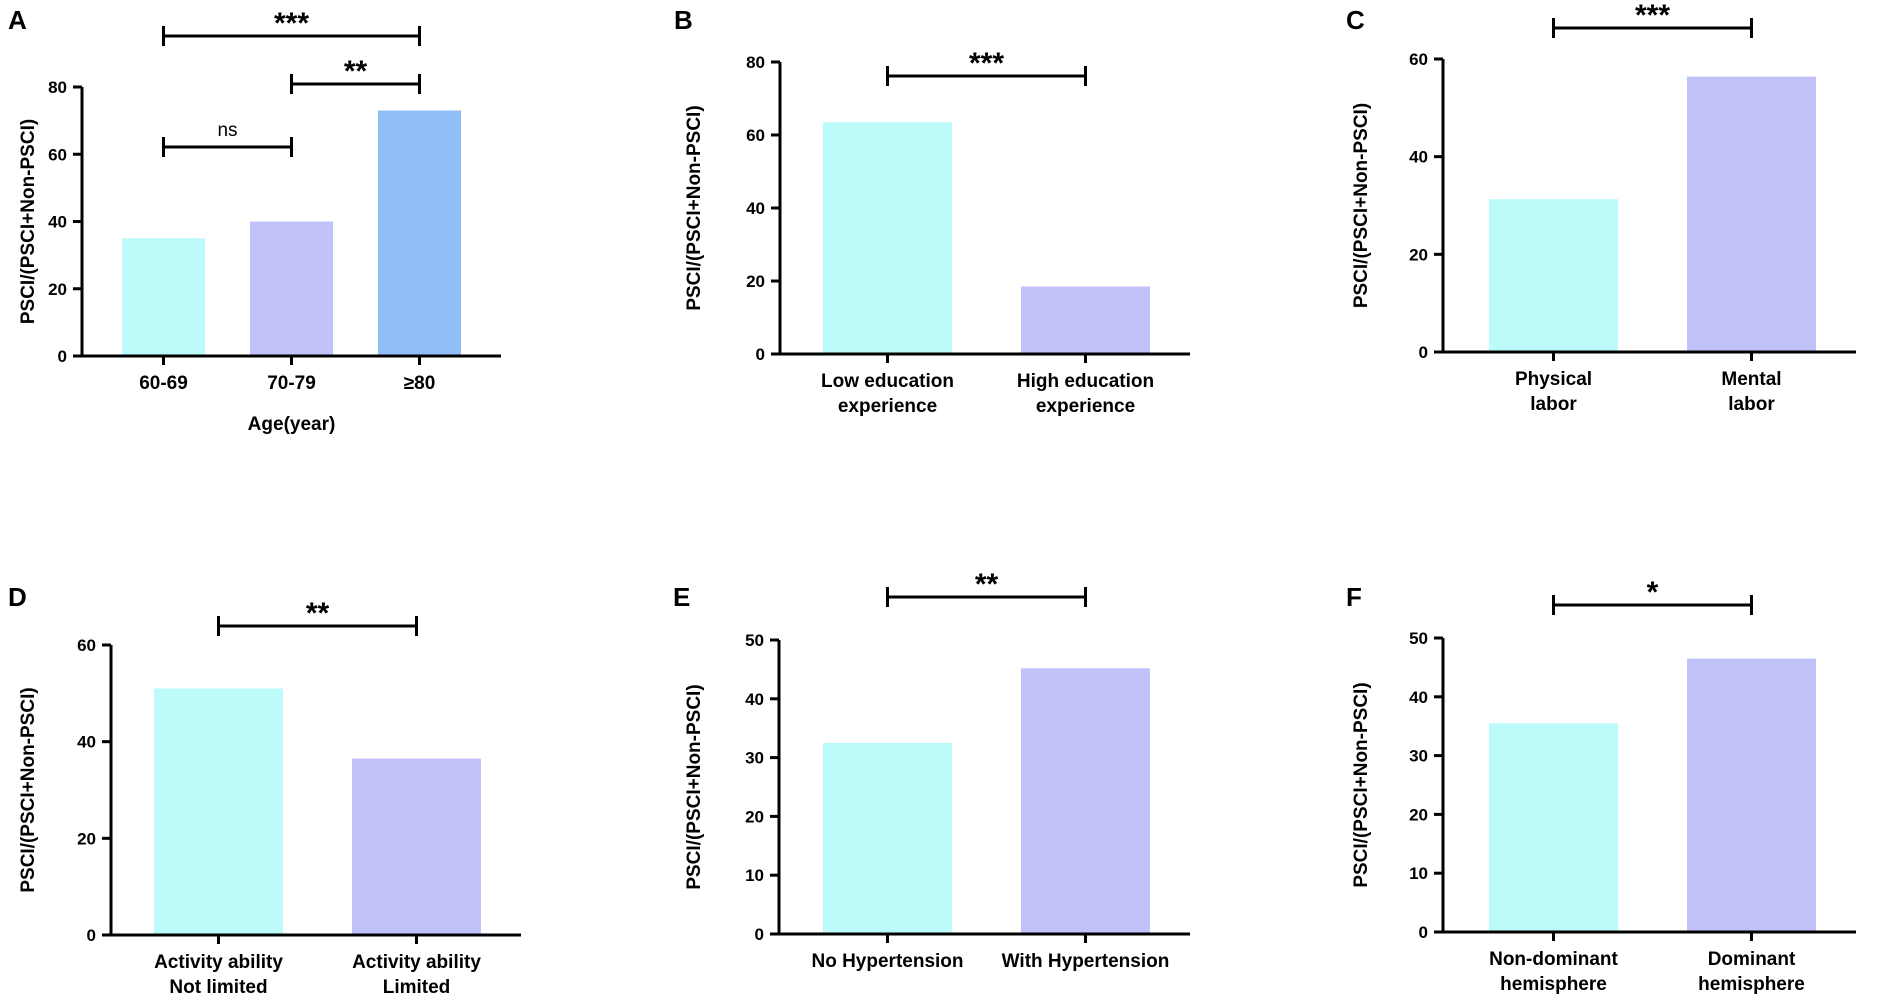  Describe the element at coordinates (1354, 597) in the screenshot. I see `panel-letter-f: F` at that location.